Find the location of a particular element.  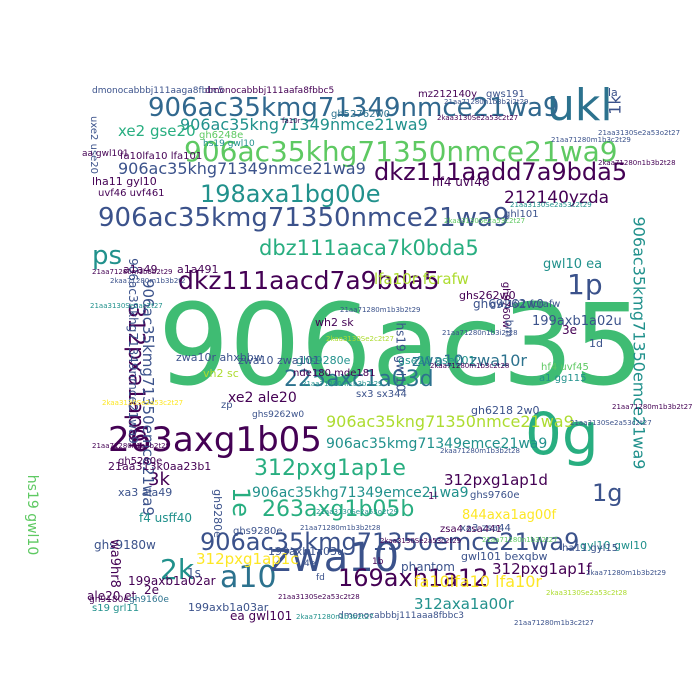

cloud-word: 906ac35kmg71350nmce21wa9 is located at coordinates (304, 218).